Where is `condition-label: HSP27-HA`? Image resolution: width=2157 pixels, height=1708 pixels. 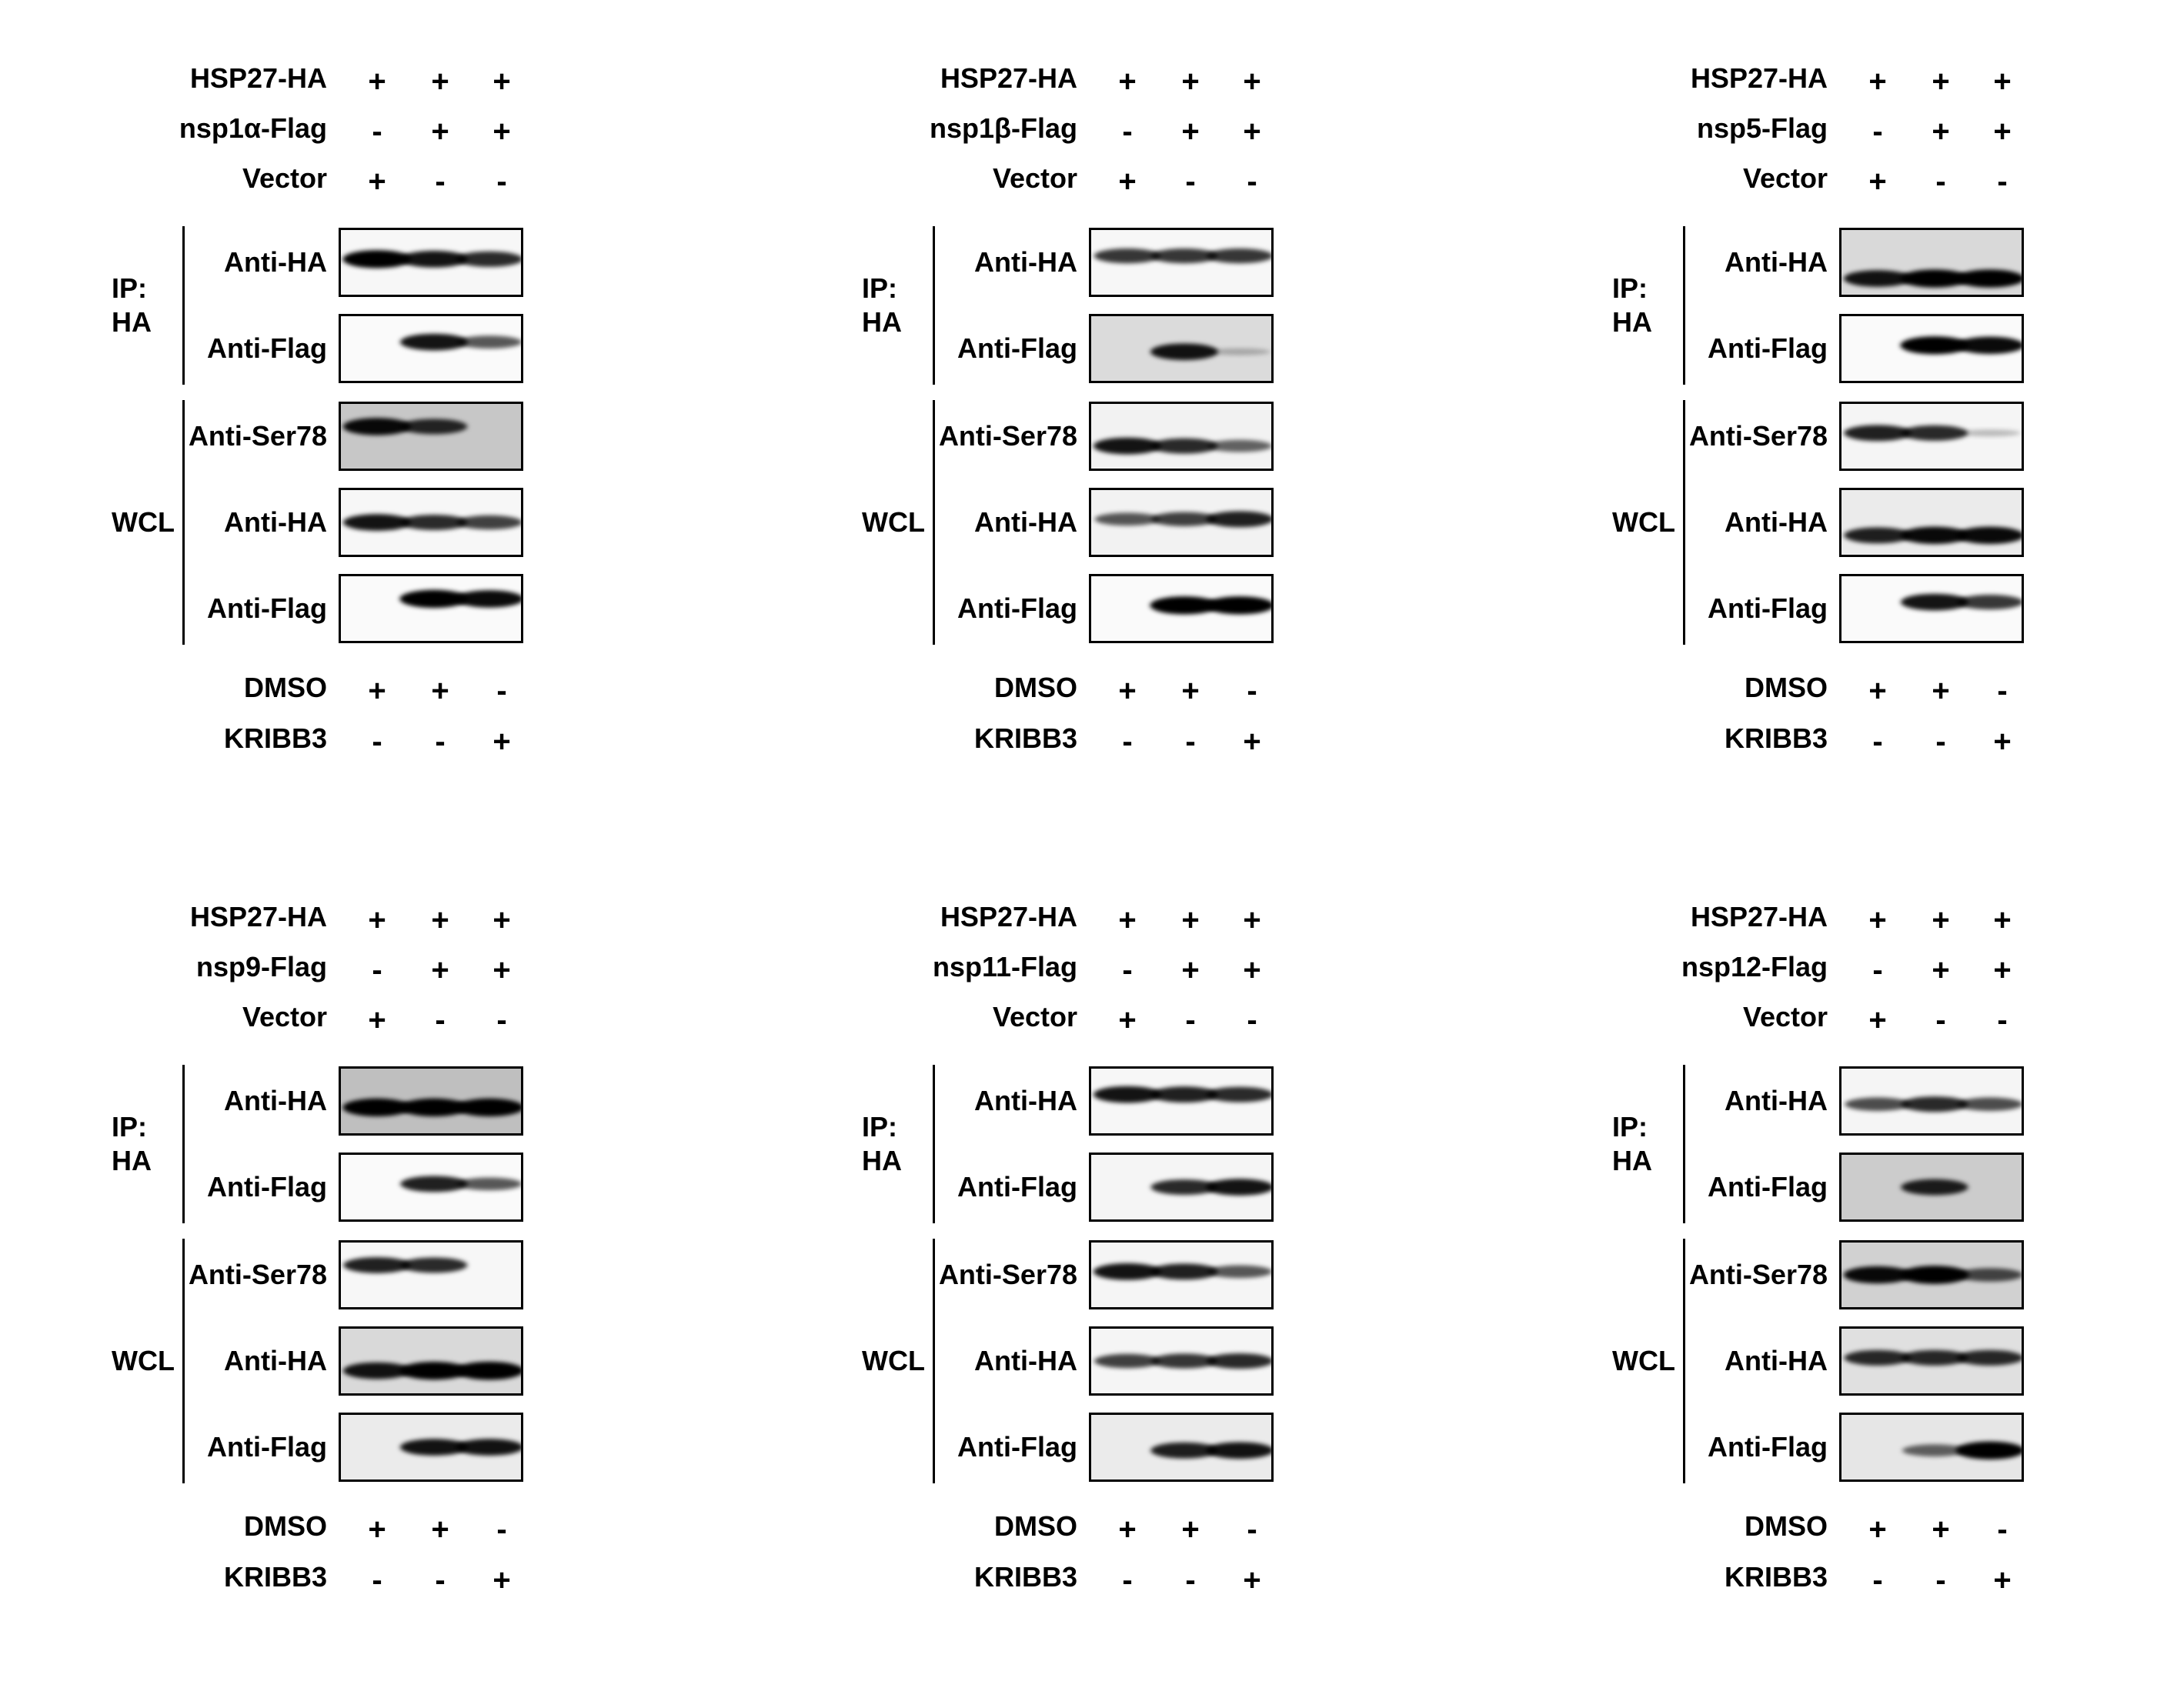 condition-label: HSP27-HA is located at coordinates (1759, 78).